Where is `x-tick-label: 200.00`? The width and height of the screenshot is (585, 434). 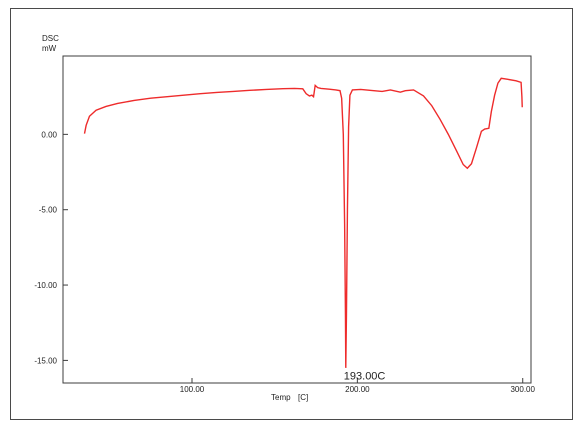 x-tick-label: 200.00 is located at coordinates (357, 389).